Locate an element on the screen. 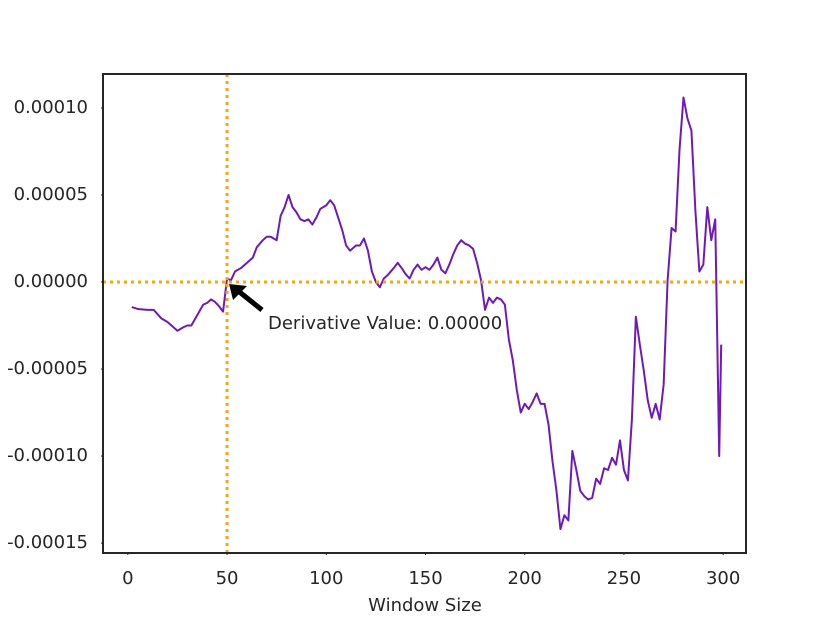  x-tick-label: 150 is located at coordinates (425, 578).